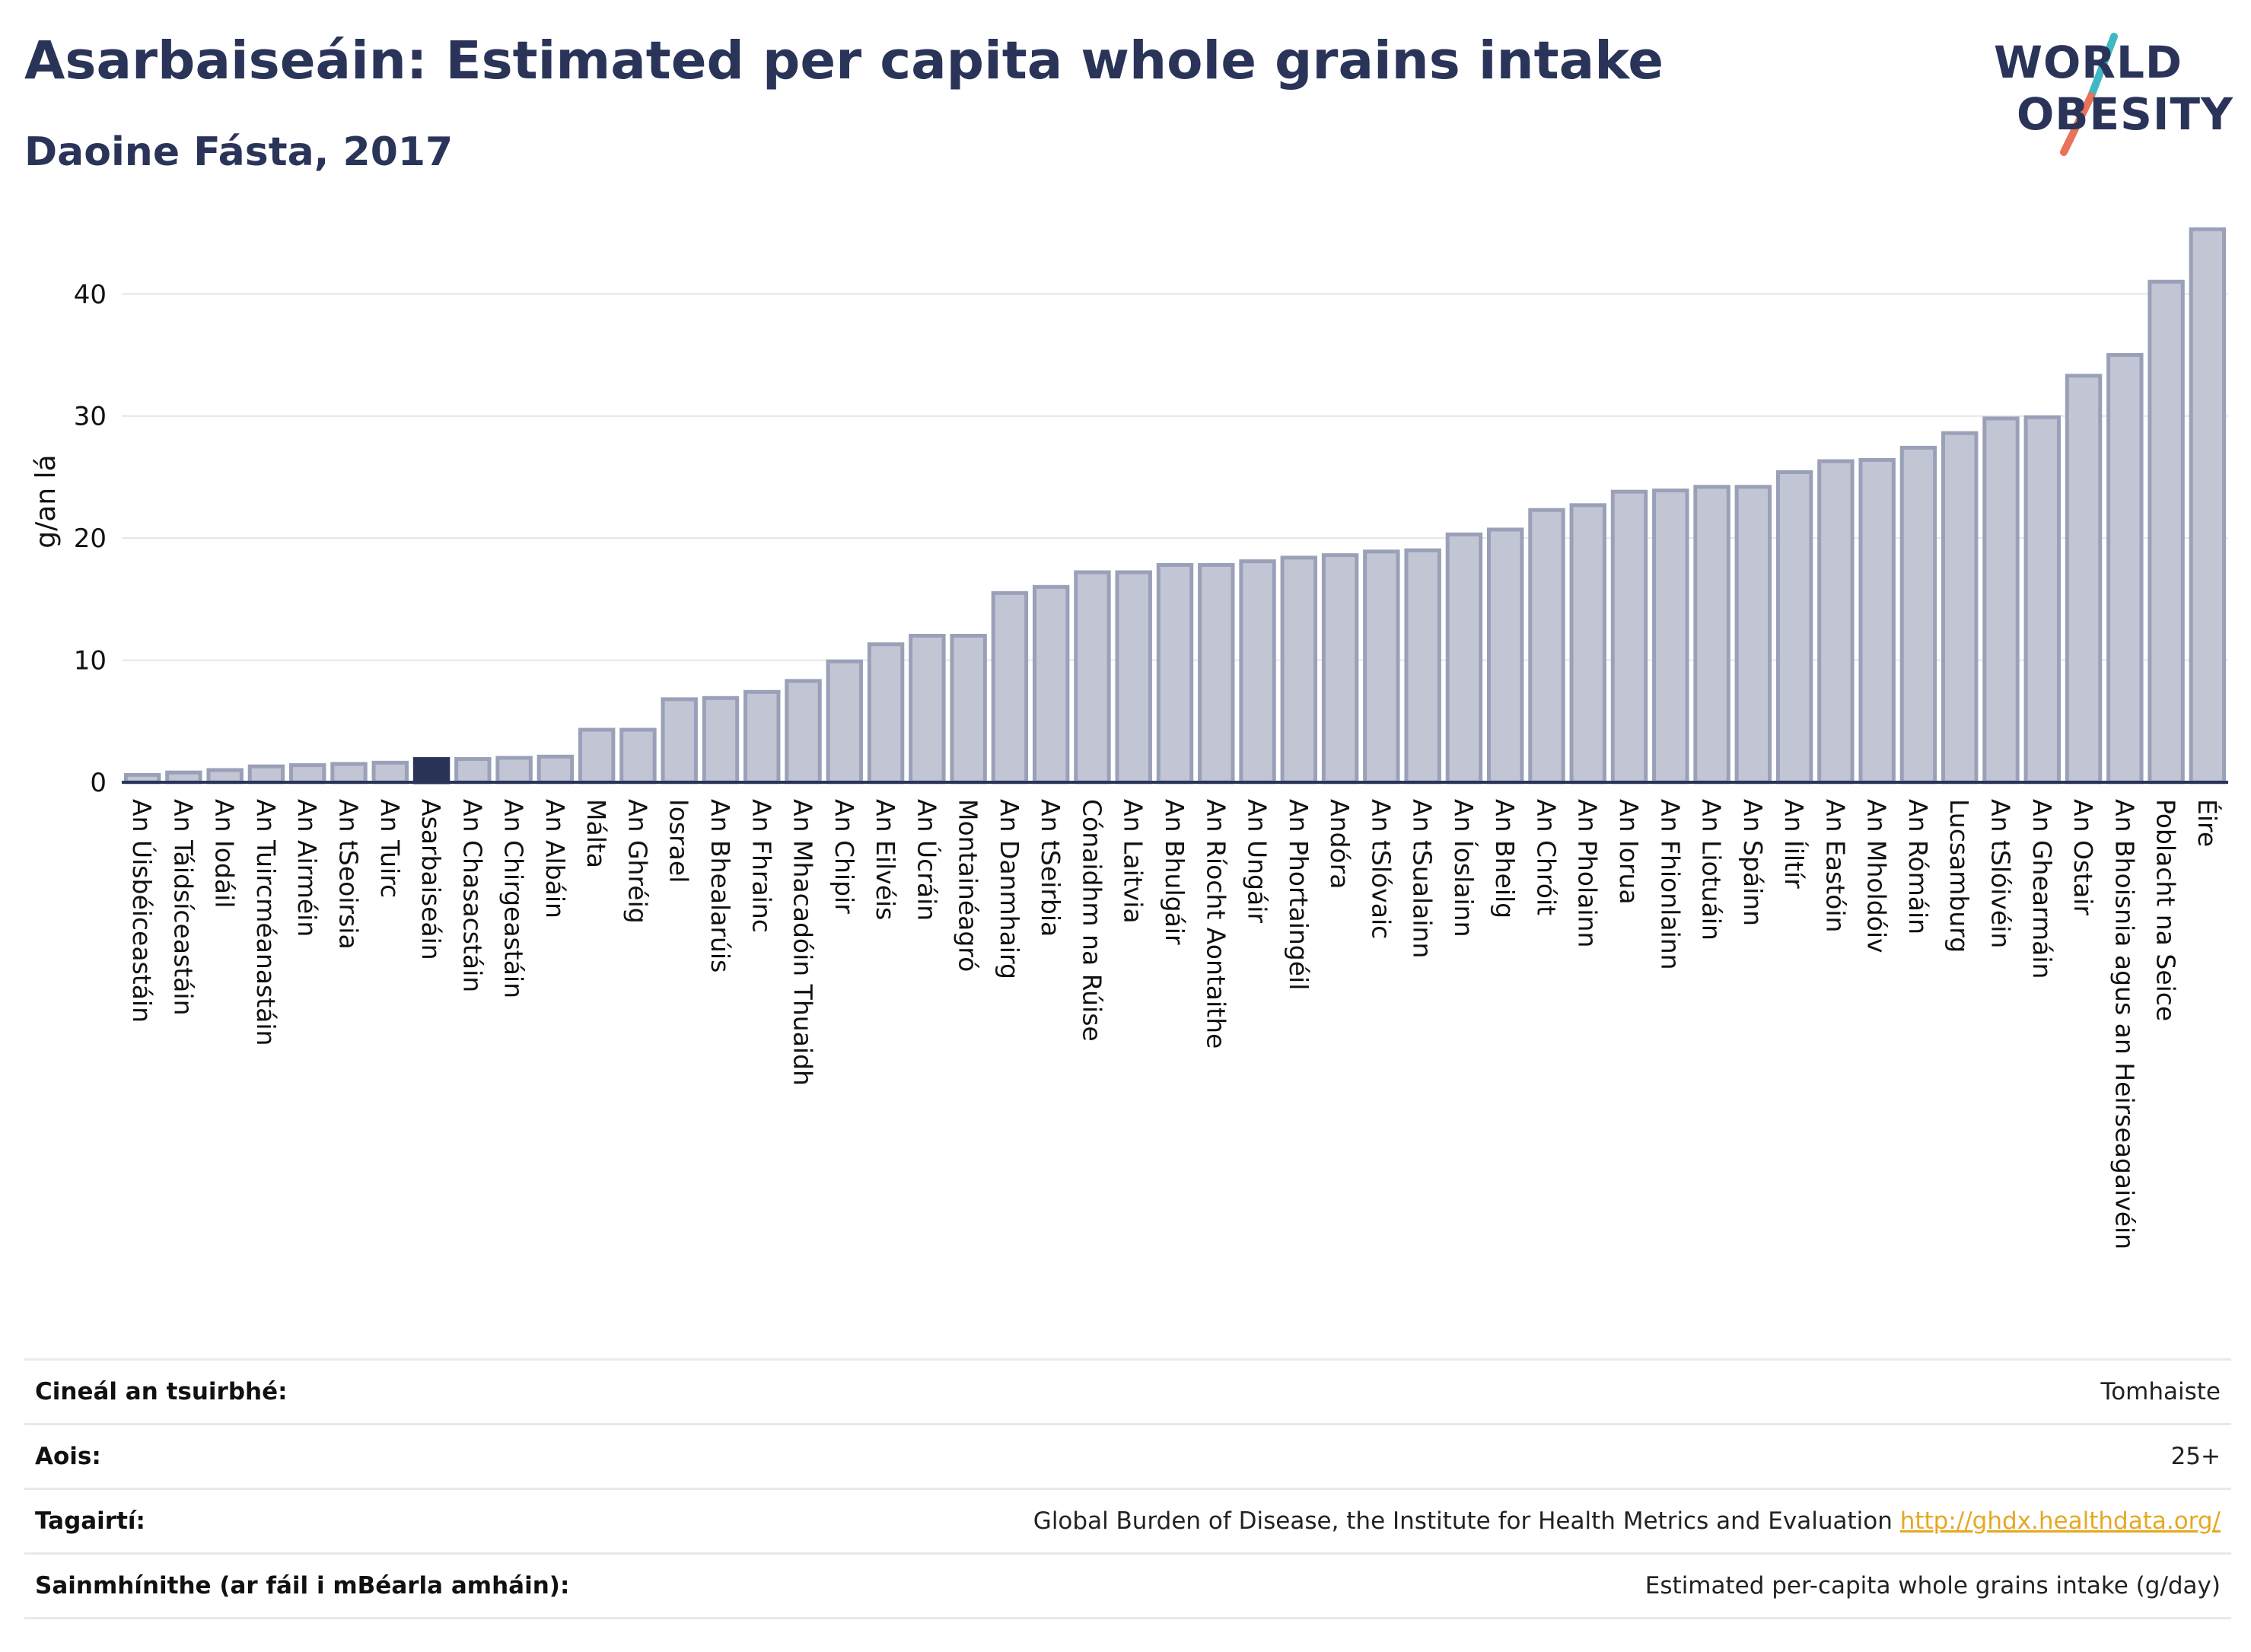 The width and height of the screenshot is (2251, 1652). What do you see at coordinates (1629, 852) in the screenshot?
I see `x-tick-label: An Iorua` at bounding box center [1629, 852].